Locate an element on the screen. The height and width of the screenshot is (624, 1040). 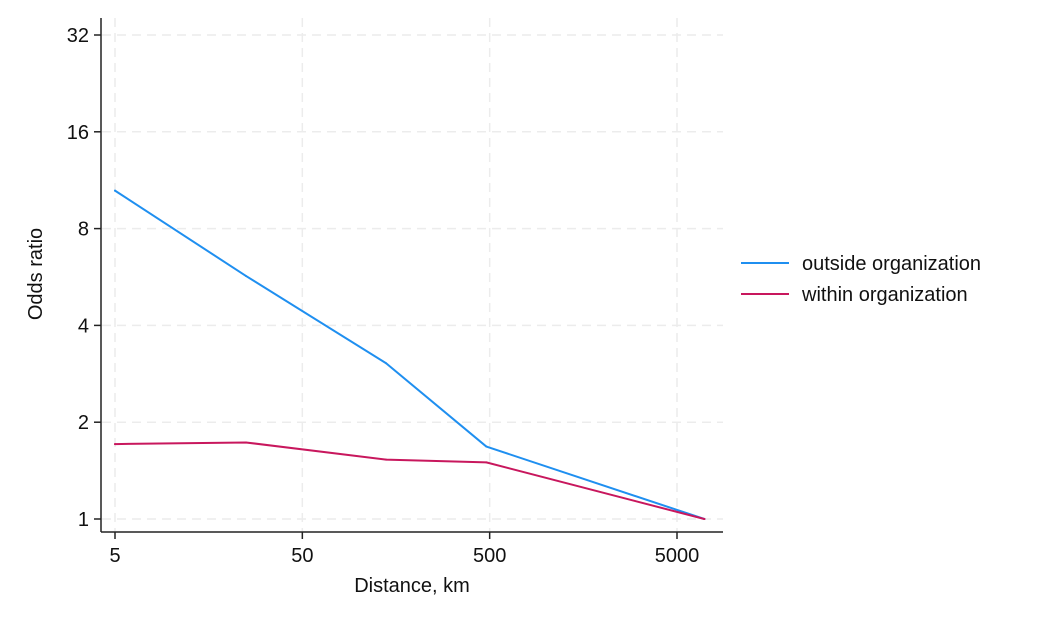
x-tick-label: 5000 is located at coordinates (677, 556).